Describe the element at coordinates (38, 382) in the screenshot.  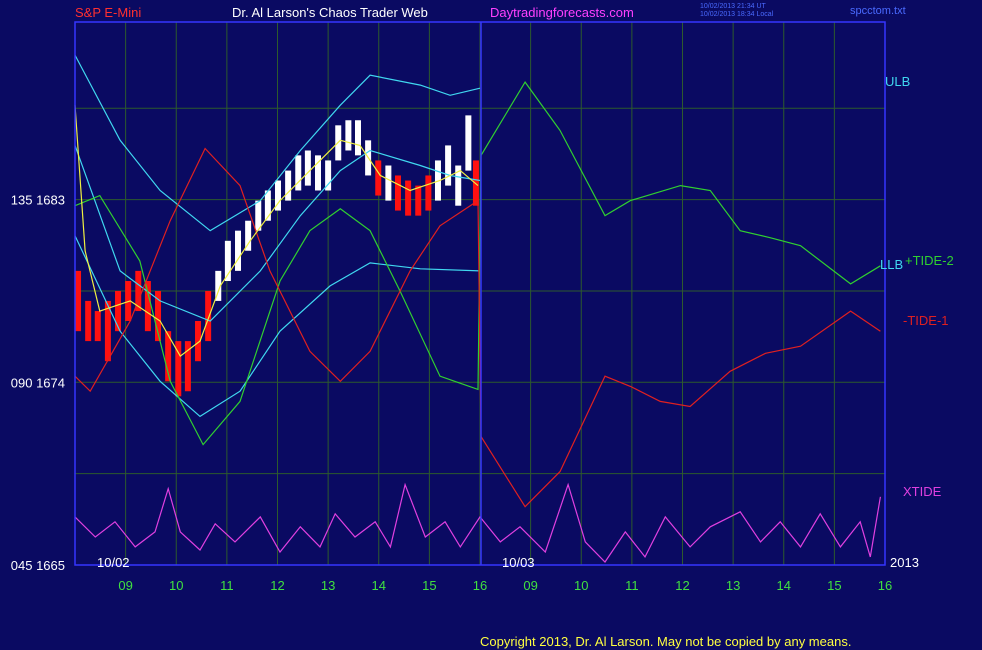
I see `y-tick-label: 090 1674` at that location.